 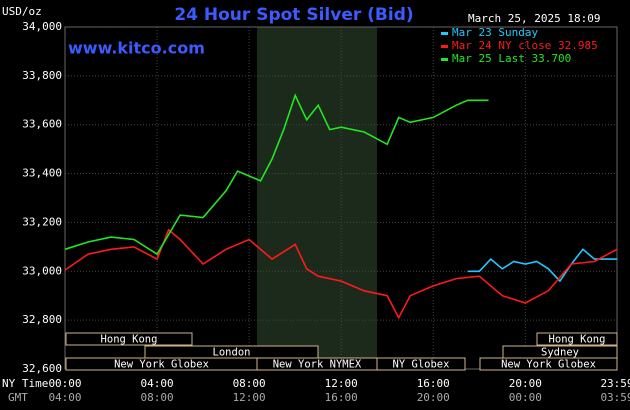 I want to click on timestamp: March 25, 2025 18:09, so click(x=534, y=18).